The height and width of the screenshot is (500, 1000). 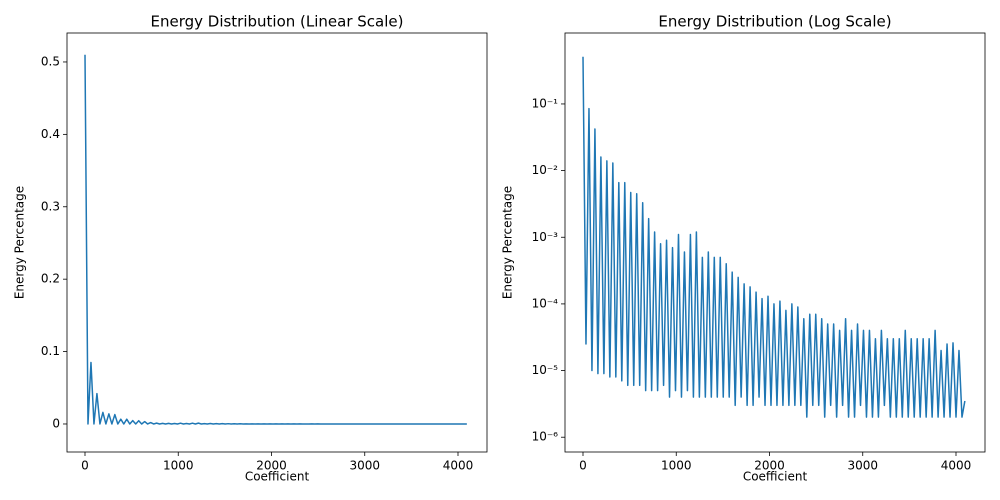 I want to click on y-tick-label: 0.1, so click(x=50, y=351).